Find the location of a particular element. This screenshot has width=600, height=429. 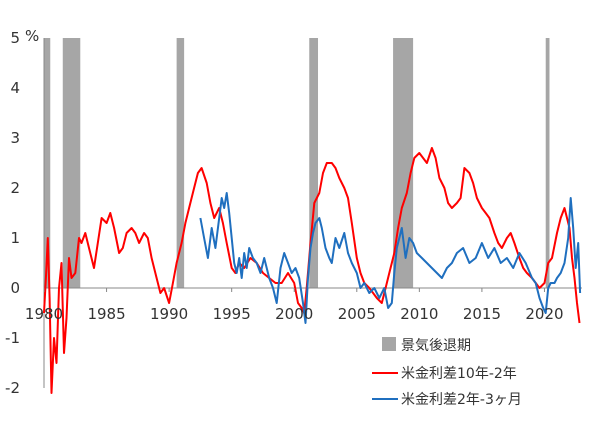

legend-item-recession: 景気後退期 is located at coordinates (426, 345).